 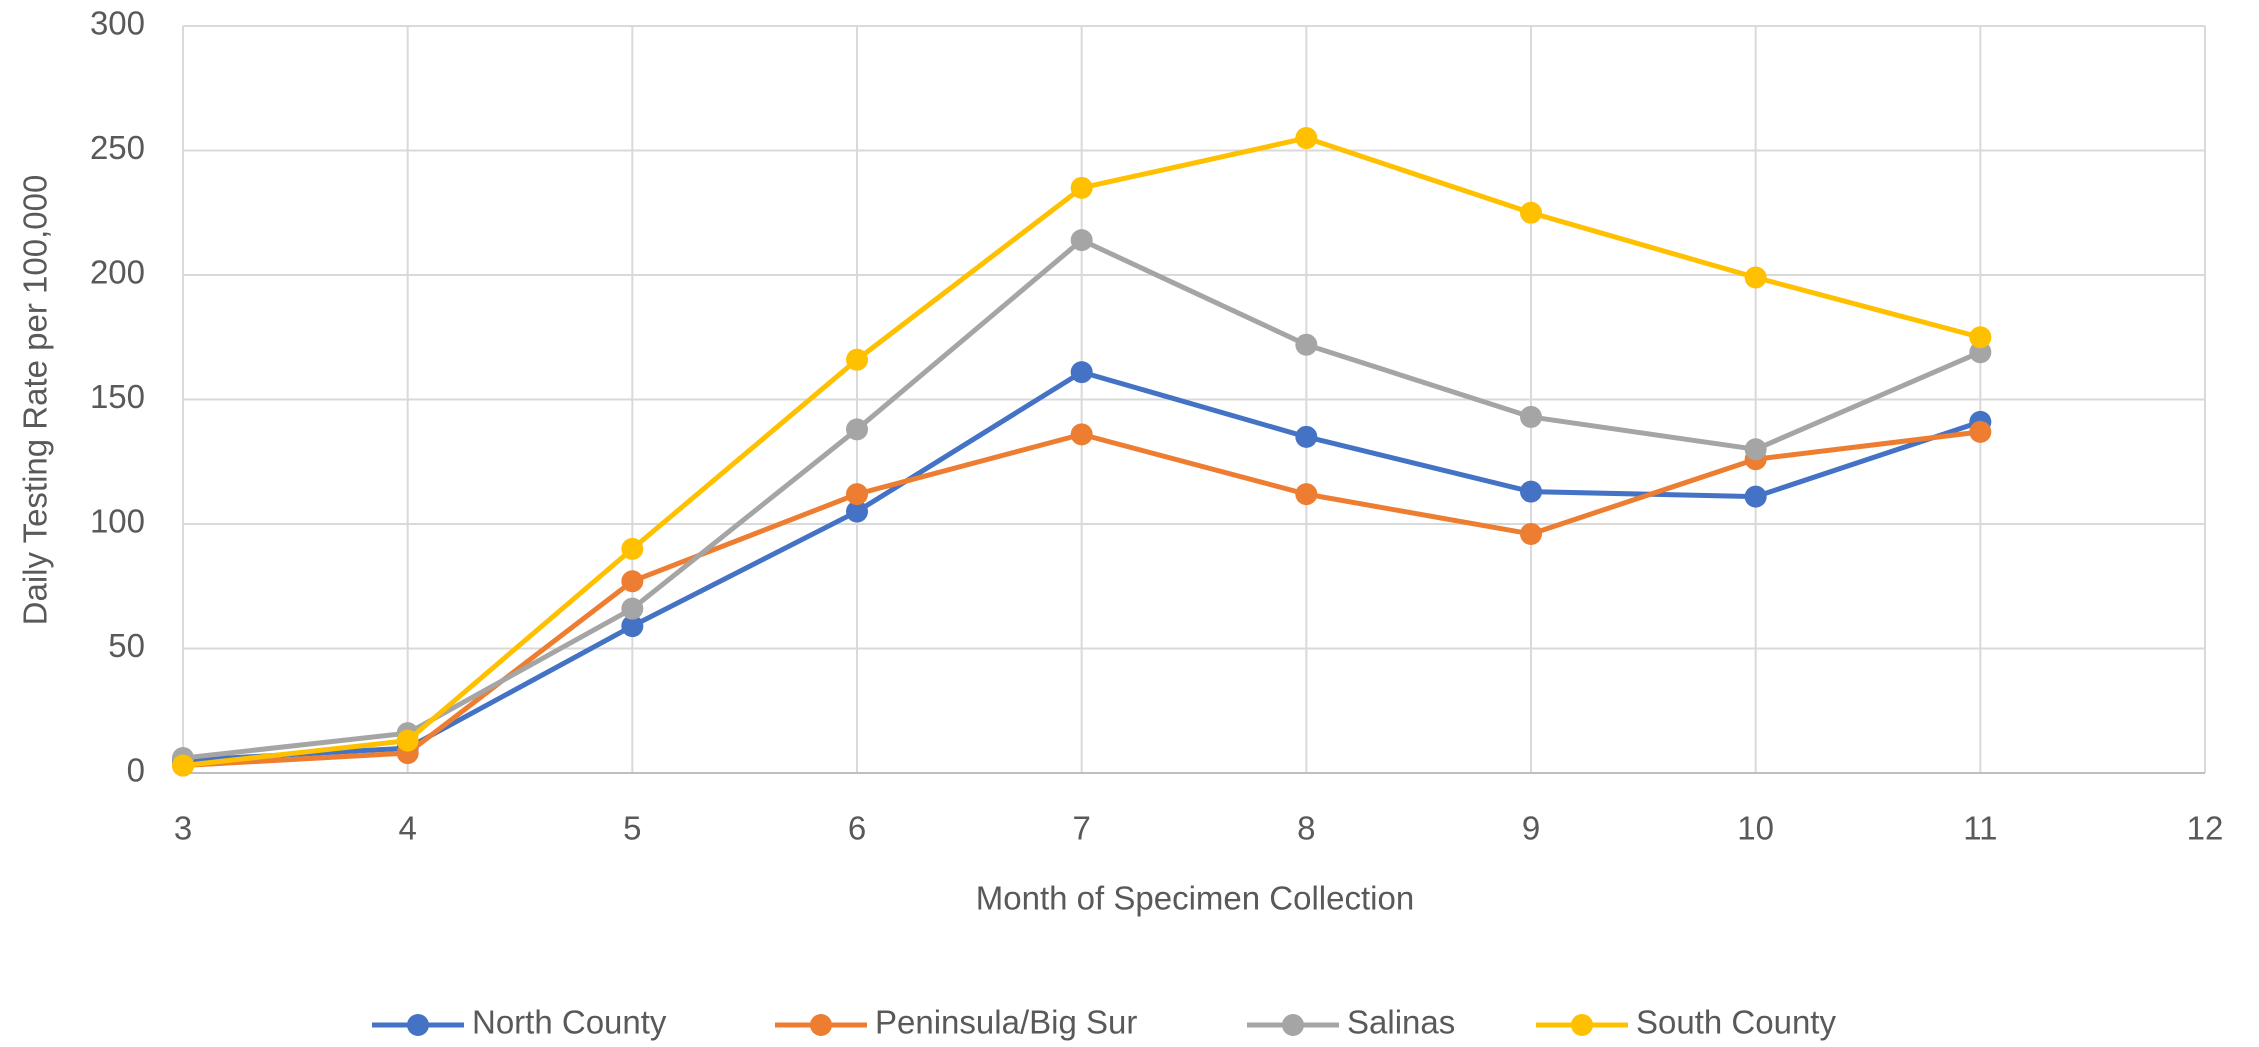 I want to click on y-tick-label: 200, so click(x=117, y=272).